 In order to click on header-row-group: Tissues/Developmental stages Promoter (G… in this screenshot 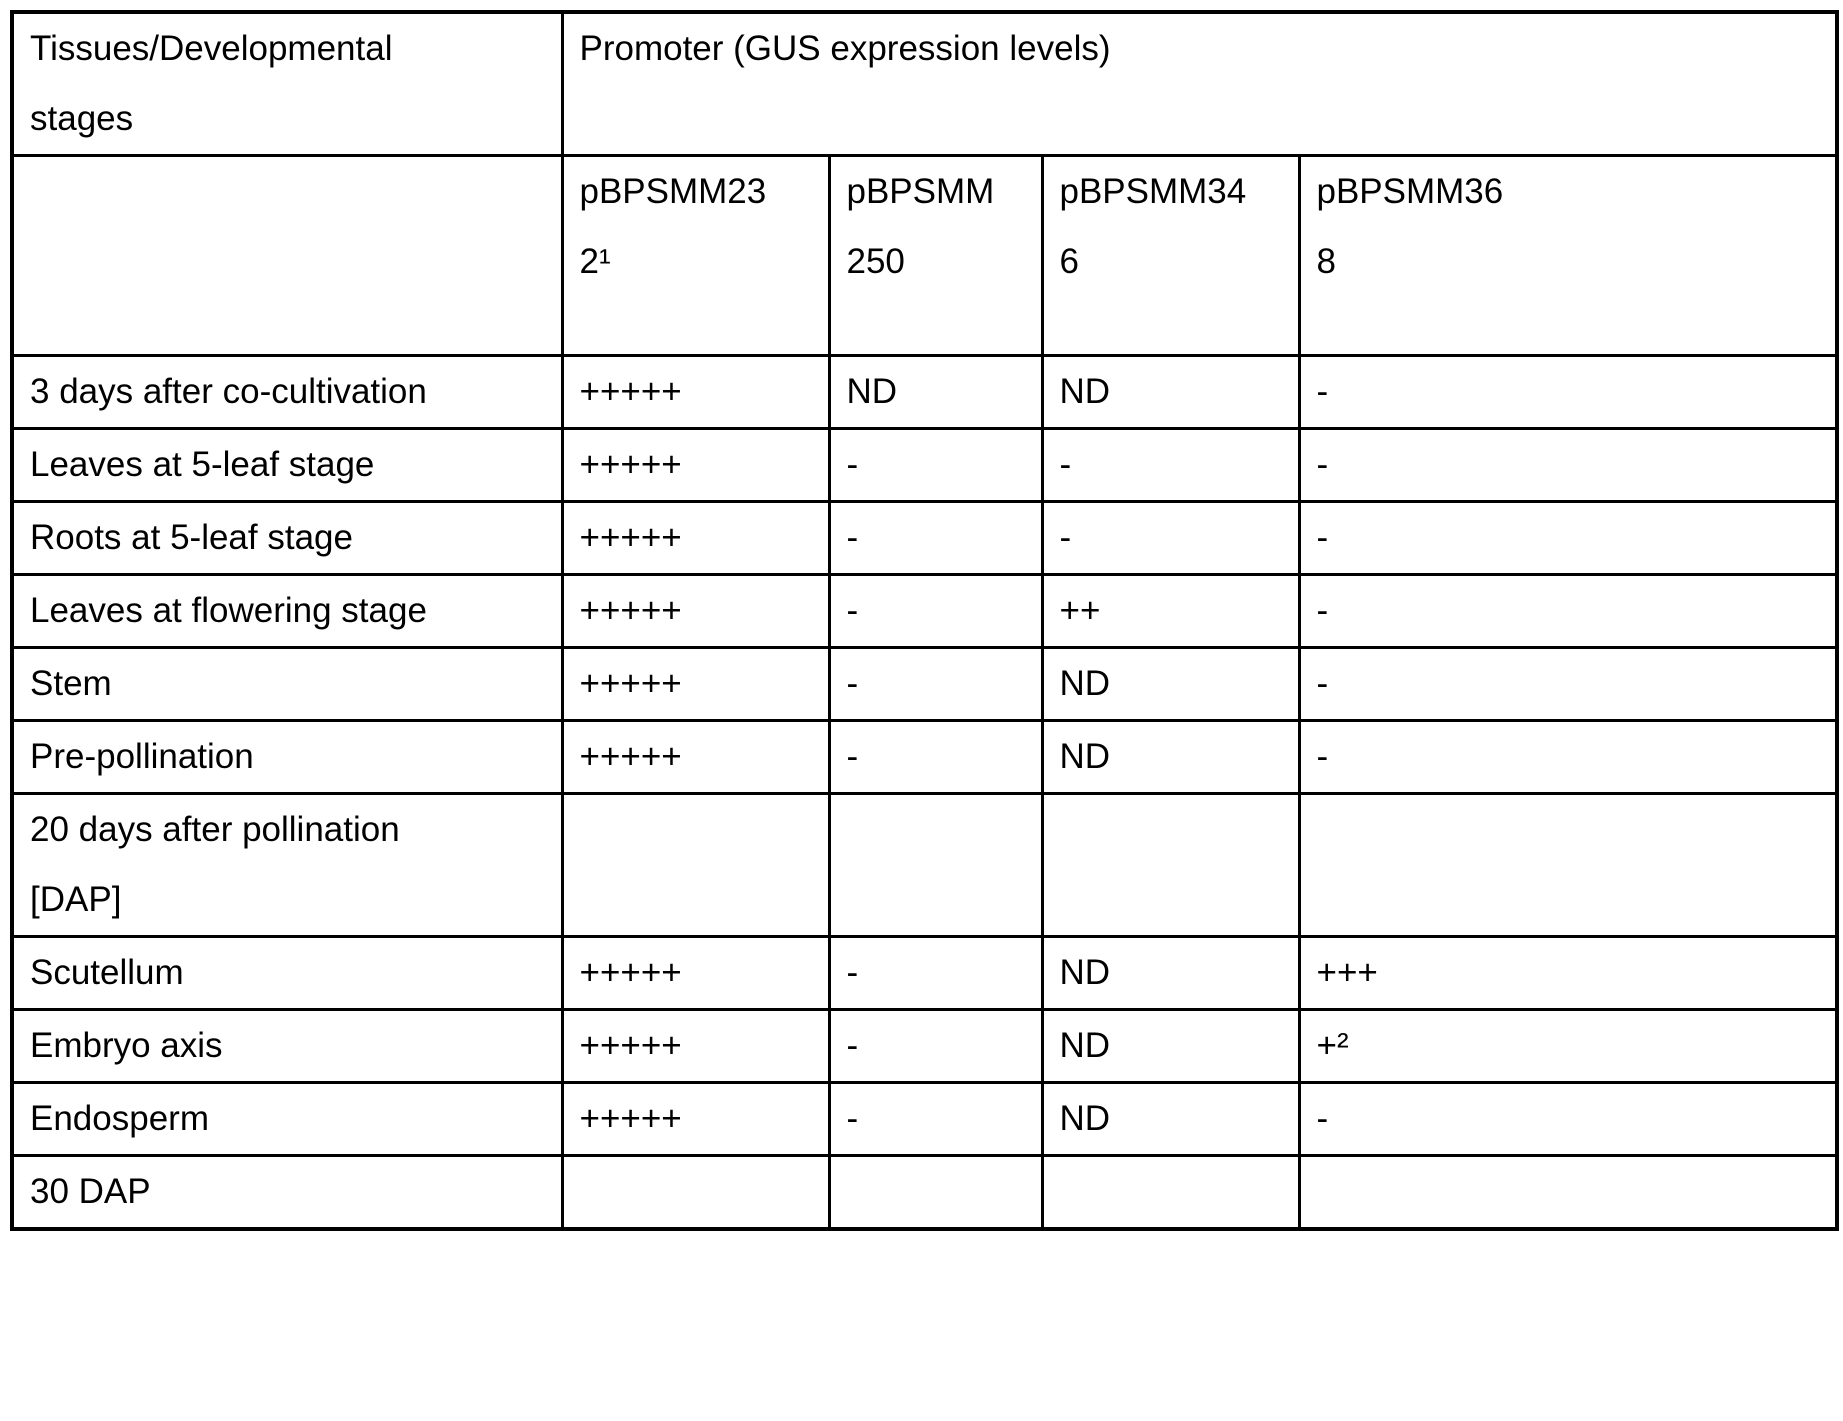, I will do `click(924, 83)`.